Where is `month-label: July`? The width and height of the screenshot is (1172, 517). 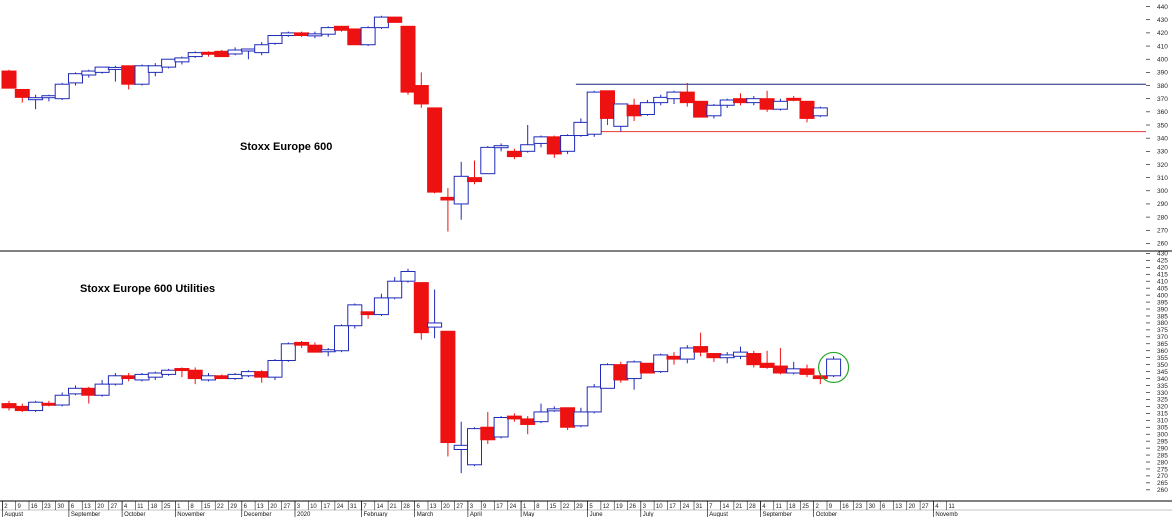 month-label: July is located at coordinates (648, 514).